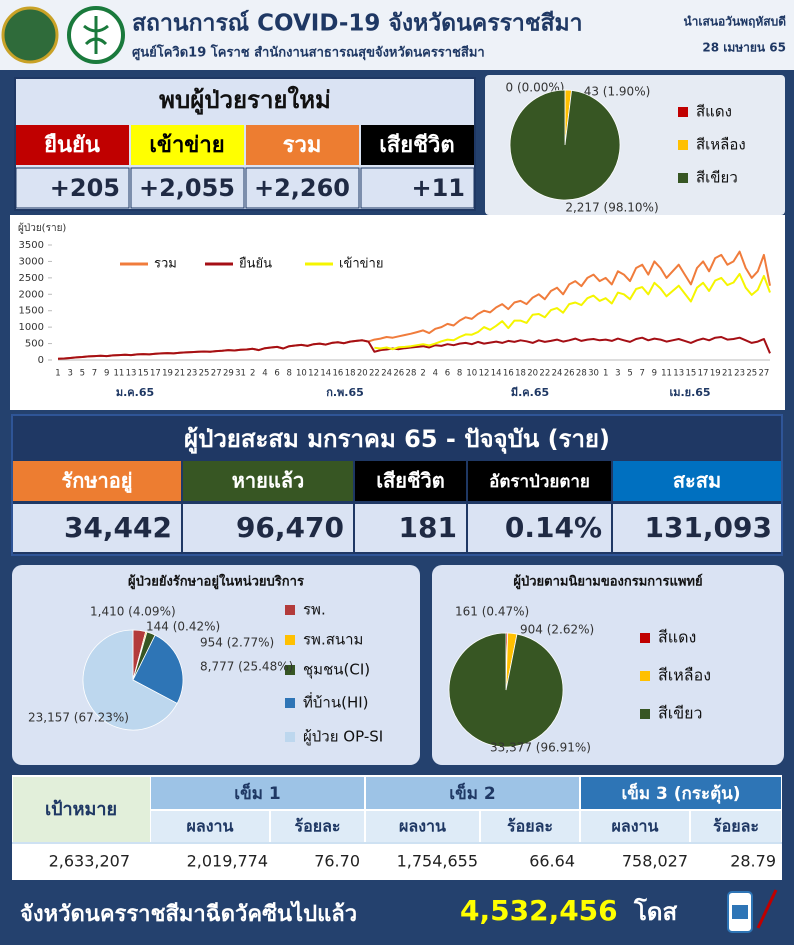  What do you see at coordinates (422, 374) in the screenshot?
I see `x-tick-label: 2` at bounding box center [422, 374].